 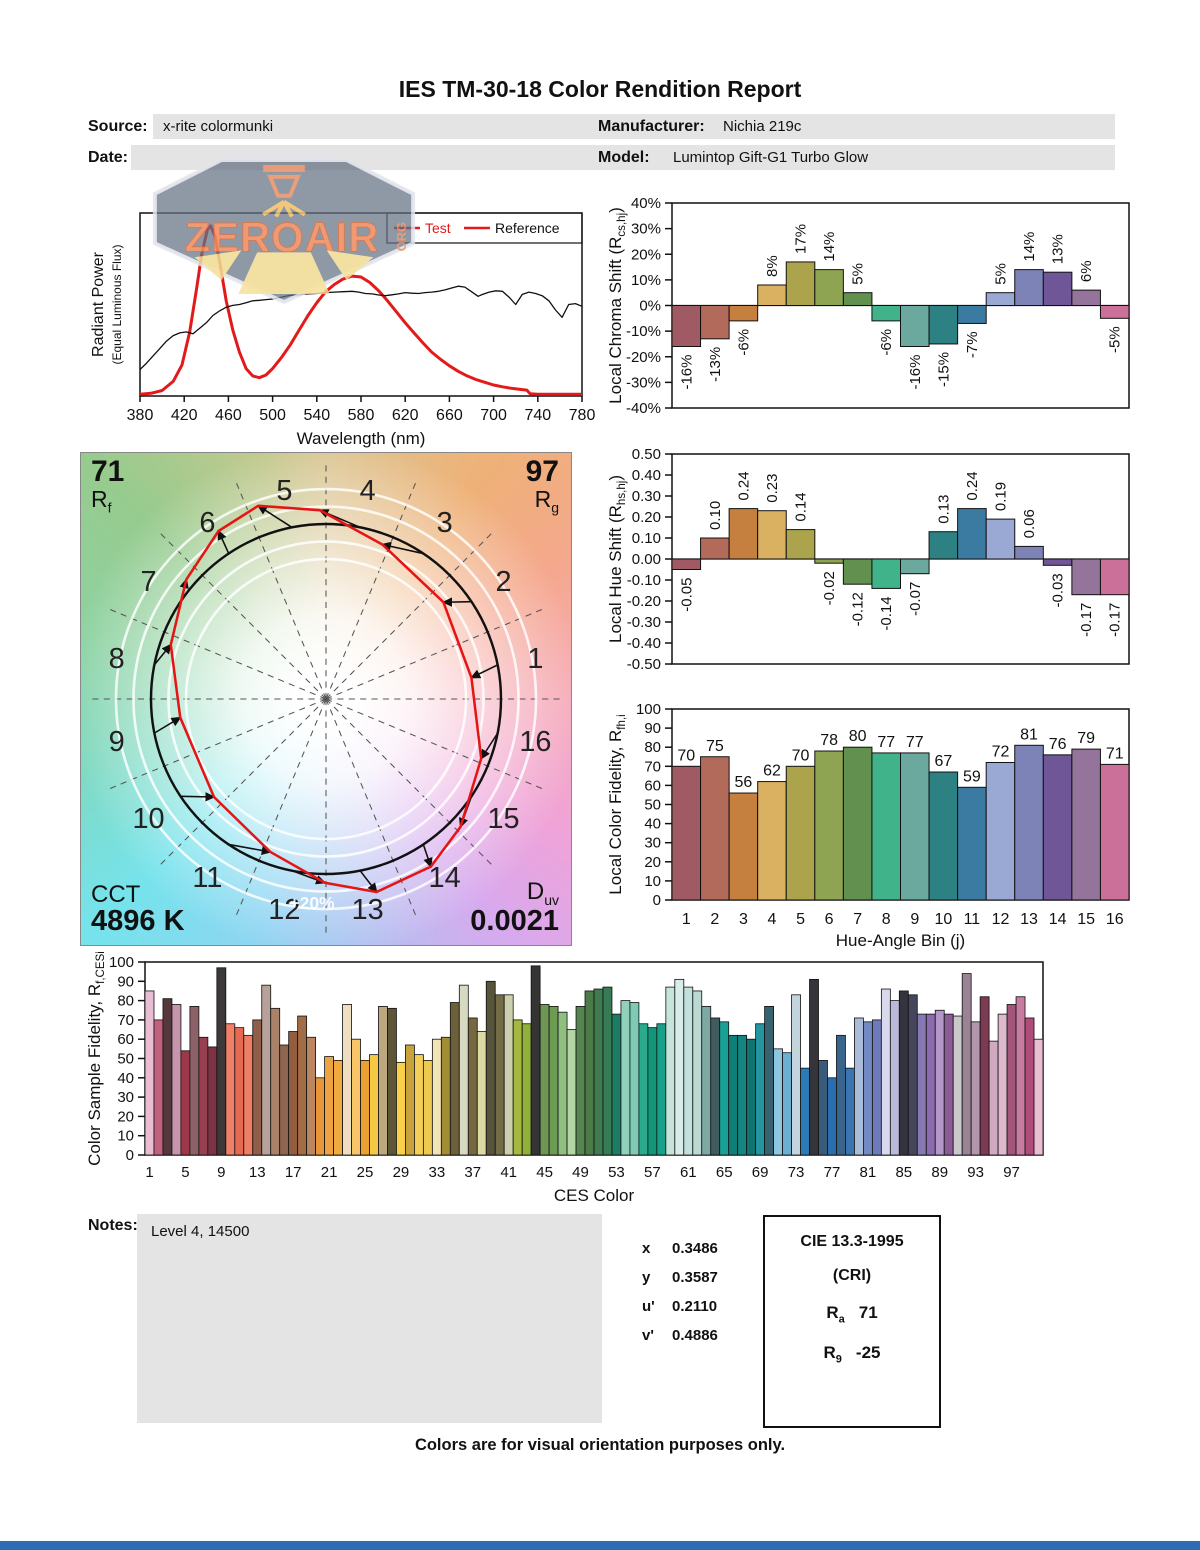 What do you see at coordinates (680, 1248) in the screenshot?
I see `chromaticity-x-row: x 0.3486` at bounding box center [680, 1248].